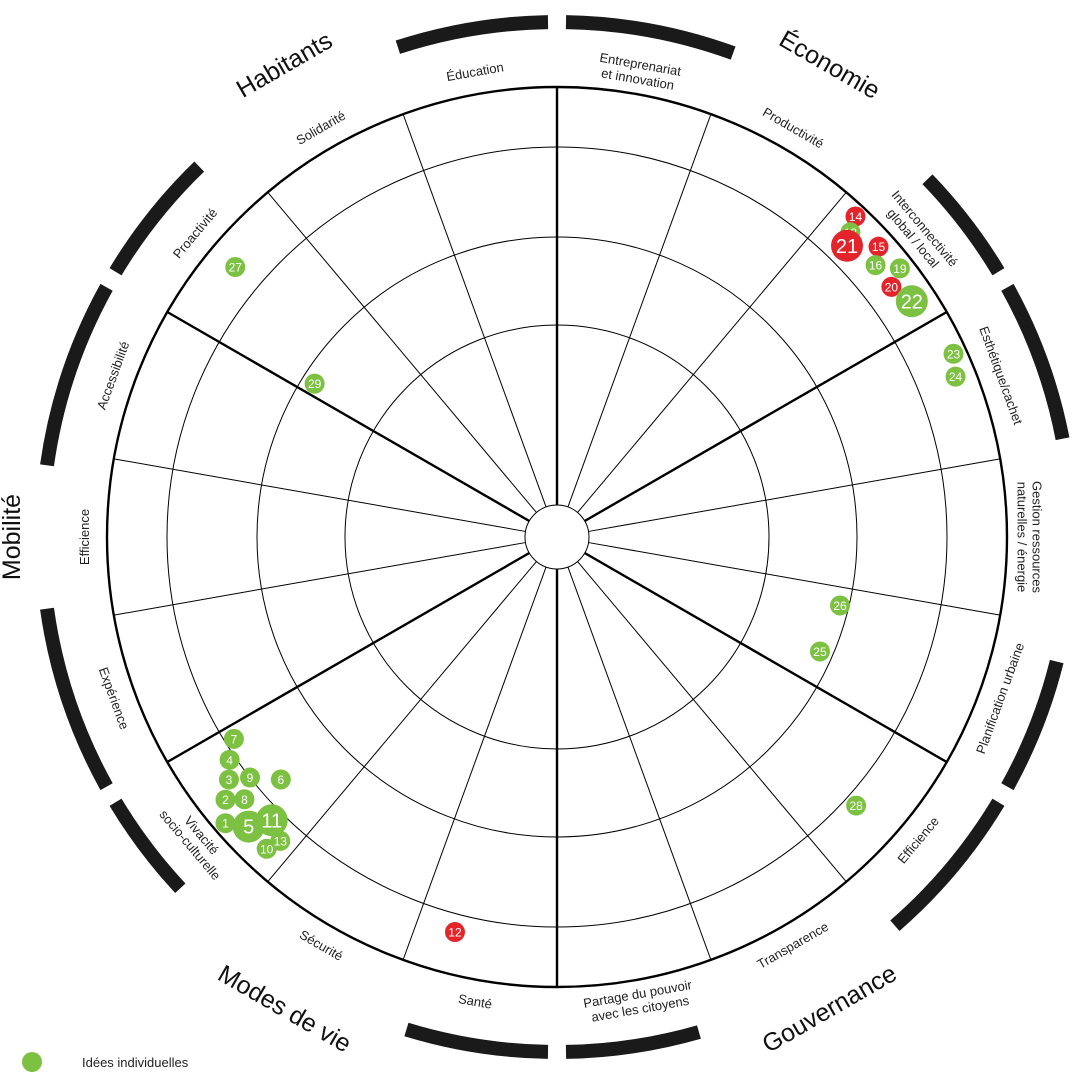 The width and height of the screenshot is (1078, 1072). What do you see at coordinates (1001, 375) in the screenshot?
I see `sub-category-label-line: Esthétique/cachet` at bounding box center [1001, 375].